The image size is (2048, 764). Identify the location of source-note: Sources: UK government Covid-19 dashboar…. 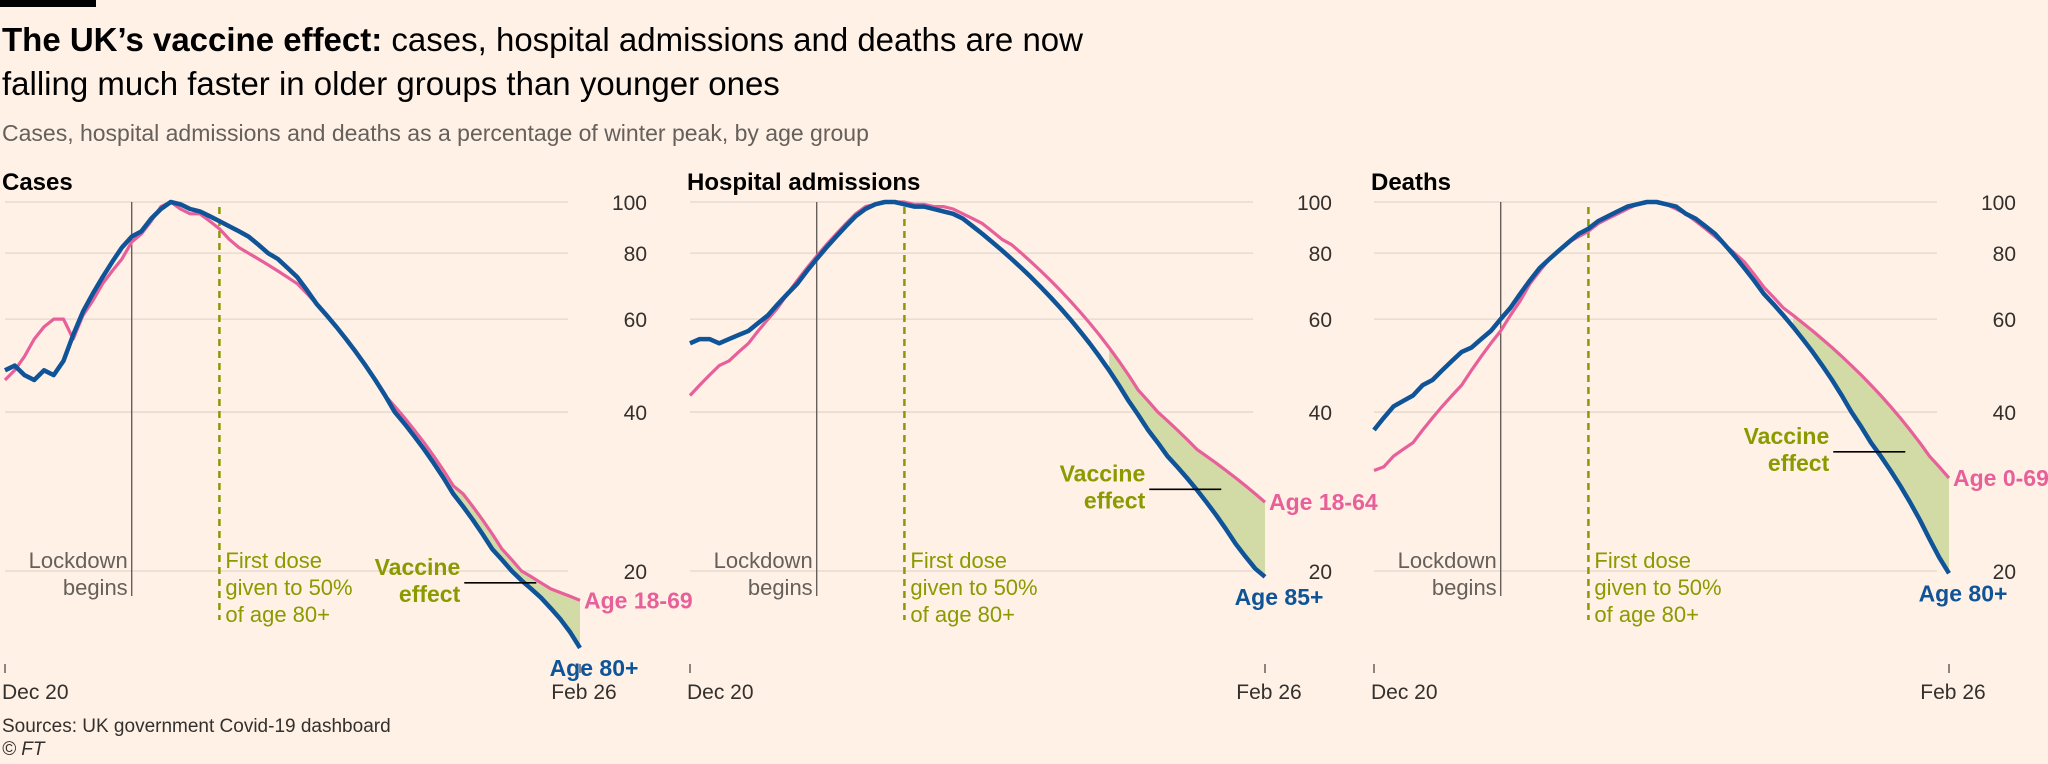
(196, 726).